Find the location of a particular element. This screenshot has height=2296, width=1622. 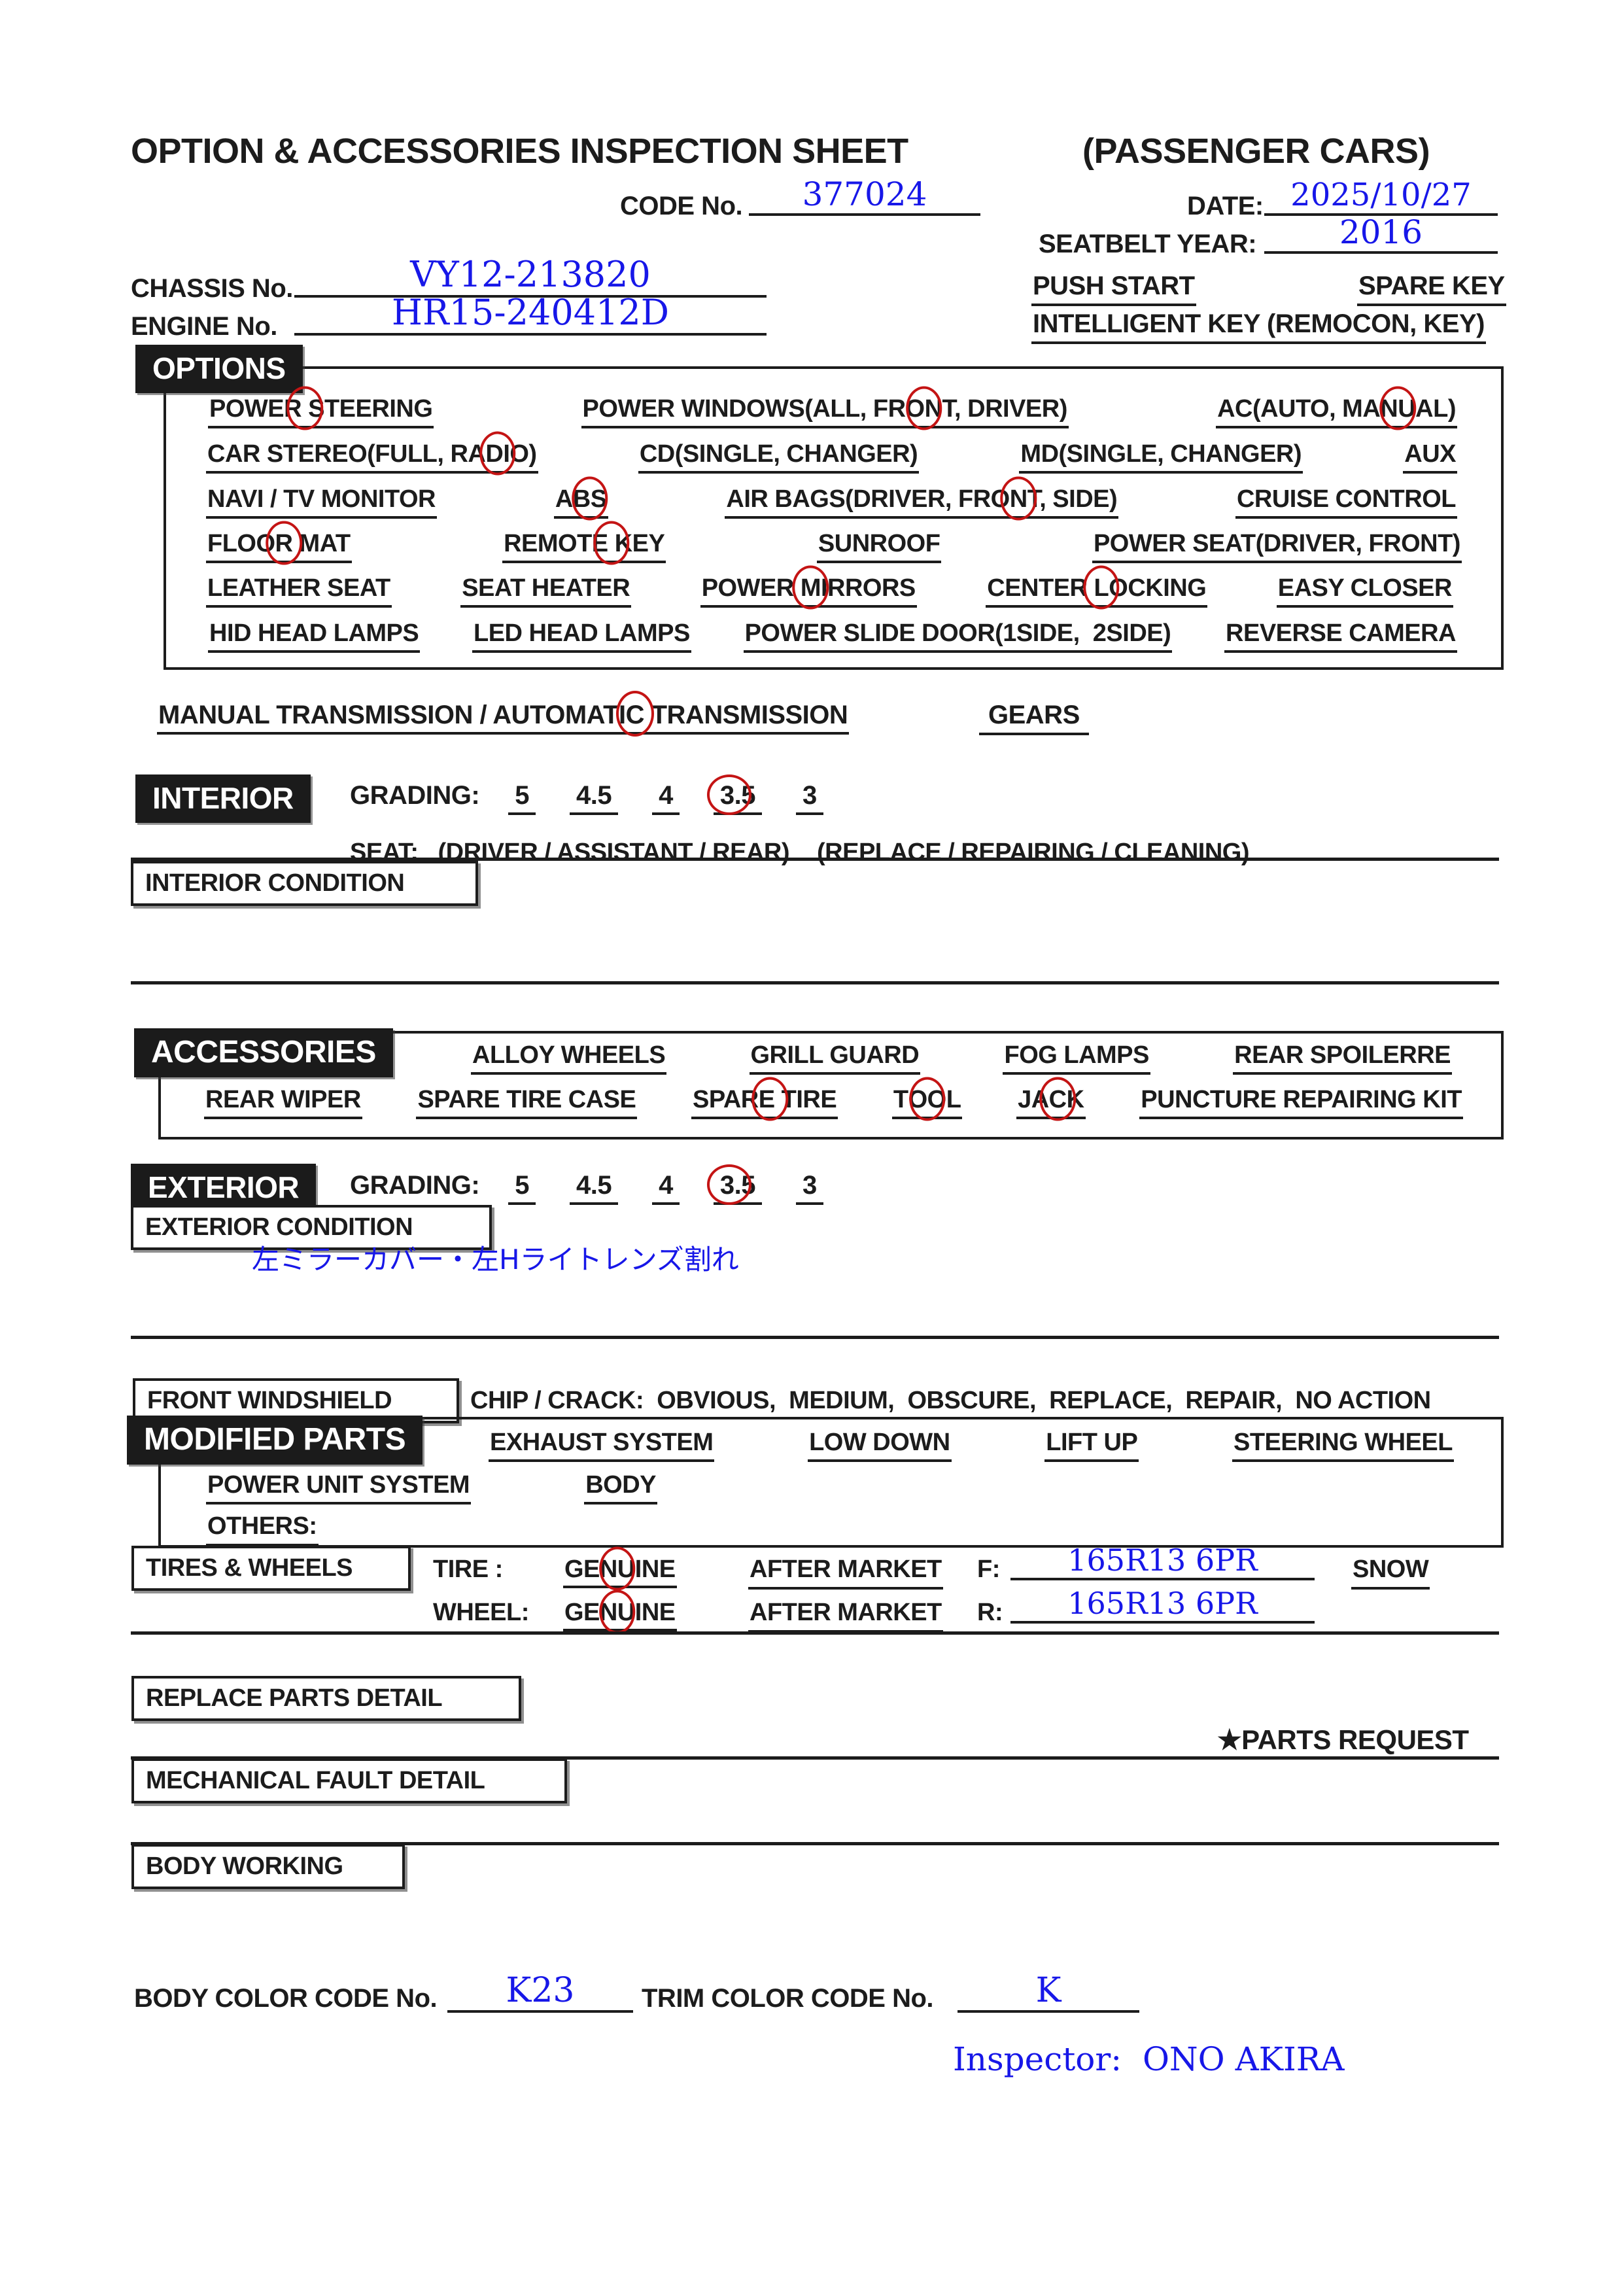

rear-tire-field: 165R13 6PR is located at coordinates (1162, 1601).